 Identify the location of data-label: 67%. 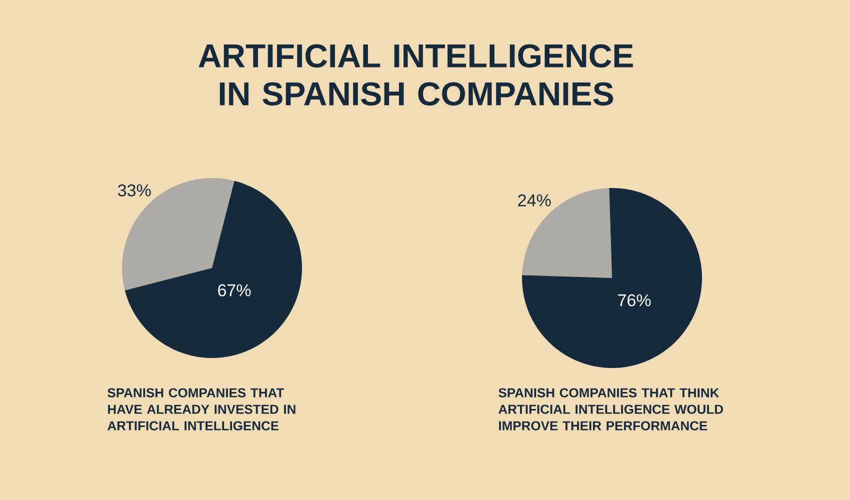
(234, 290).